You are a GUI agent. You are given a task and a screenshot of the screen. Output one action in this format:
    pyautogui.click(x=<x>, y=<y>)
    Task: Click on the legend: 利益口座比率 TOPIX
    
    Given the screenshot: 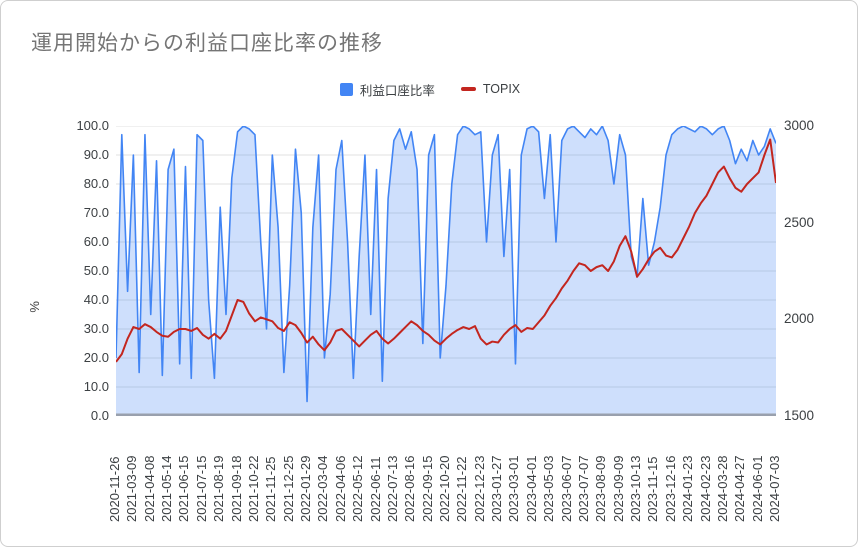 What is the action you would take?
    pyautogui.click(x=429, y=89)
    